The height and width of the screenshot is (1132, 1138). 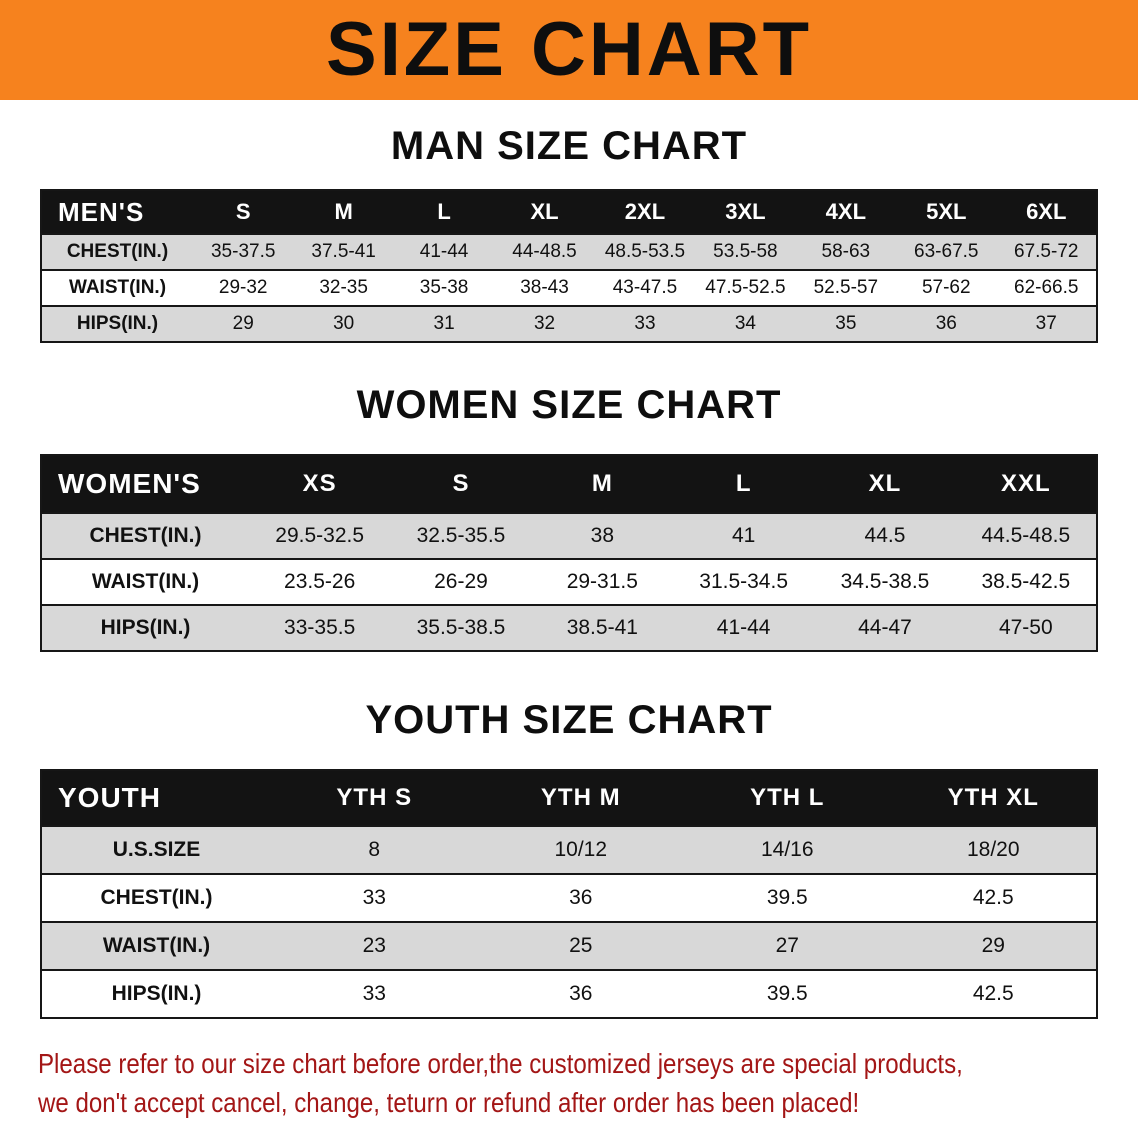 I want to click on col-header: 6XL, so click(x=1046, y=212).